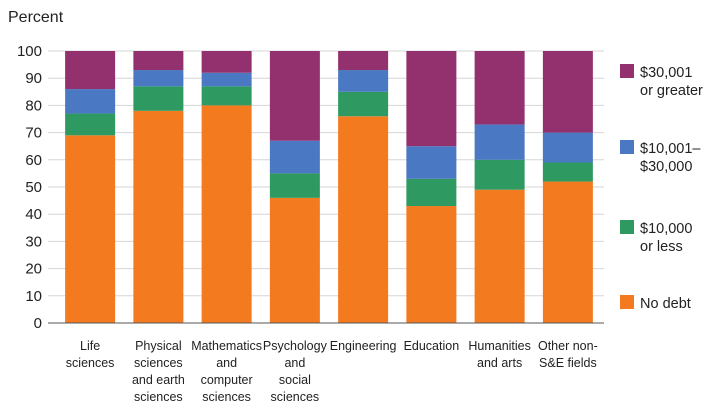  What do you see at coordinates (666, 73) in the screenshot?
I see `legend-label: $30,001` at bounding box center [666, 73].